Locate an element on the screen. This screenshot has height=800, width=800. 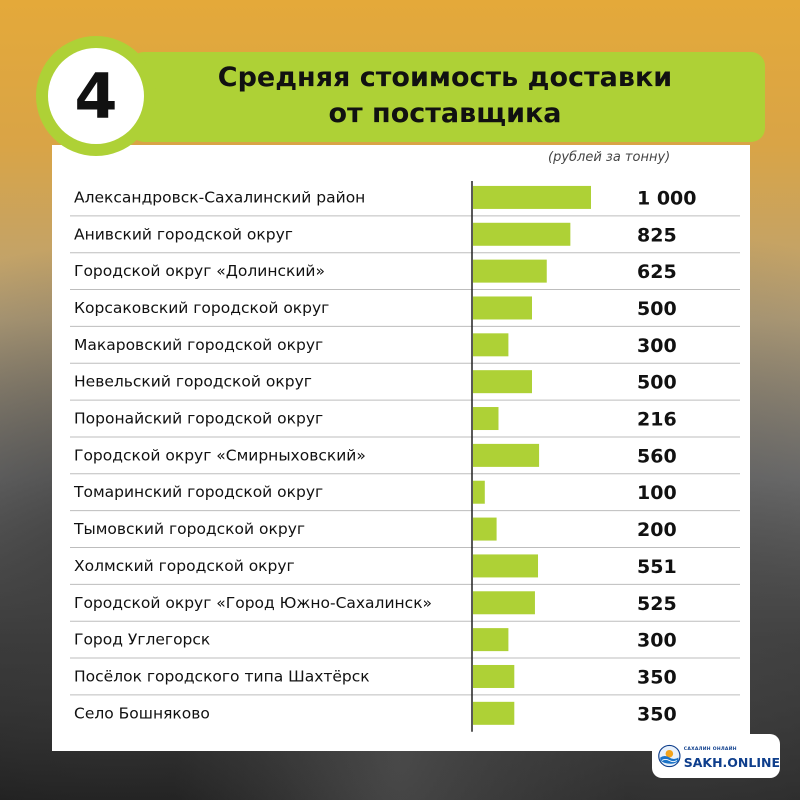
step-badge: 4 is located at coordinates (96, 96).